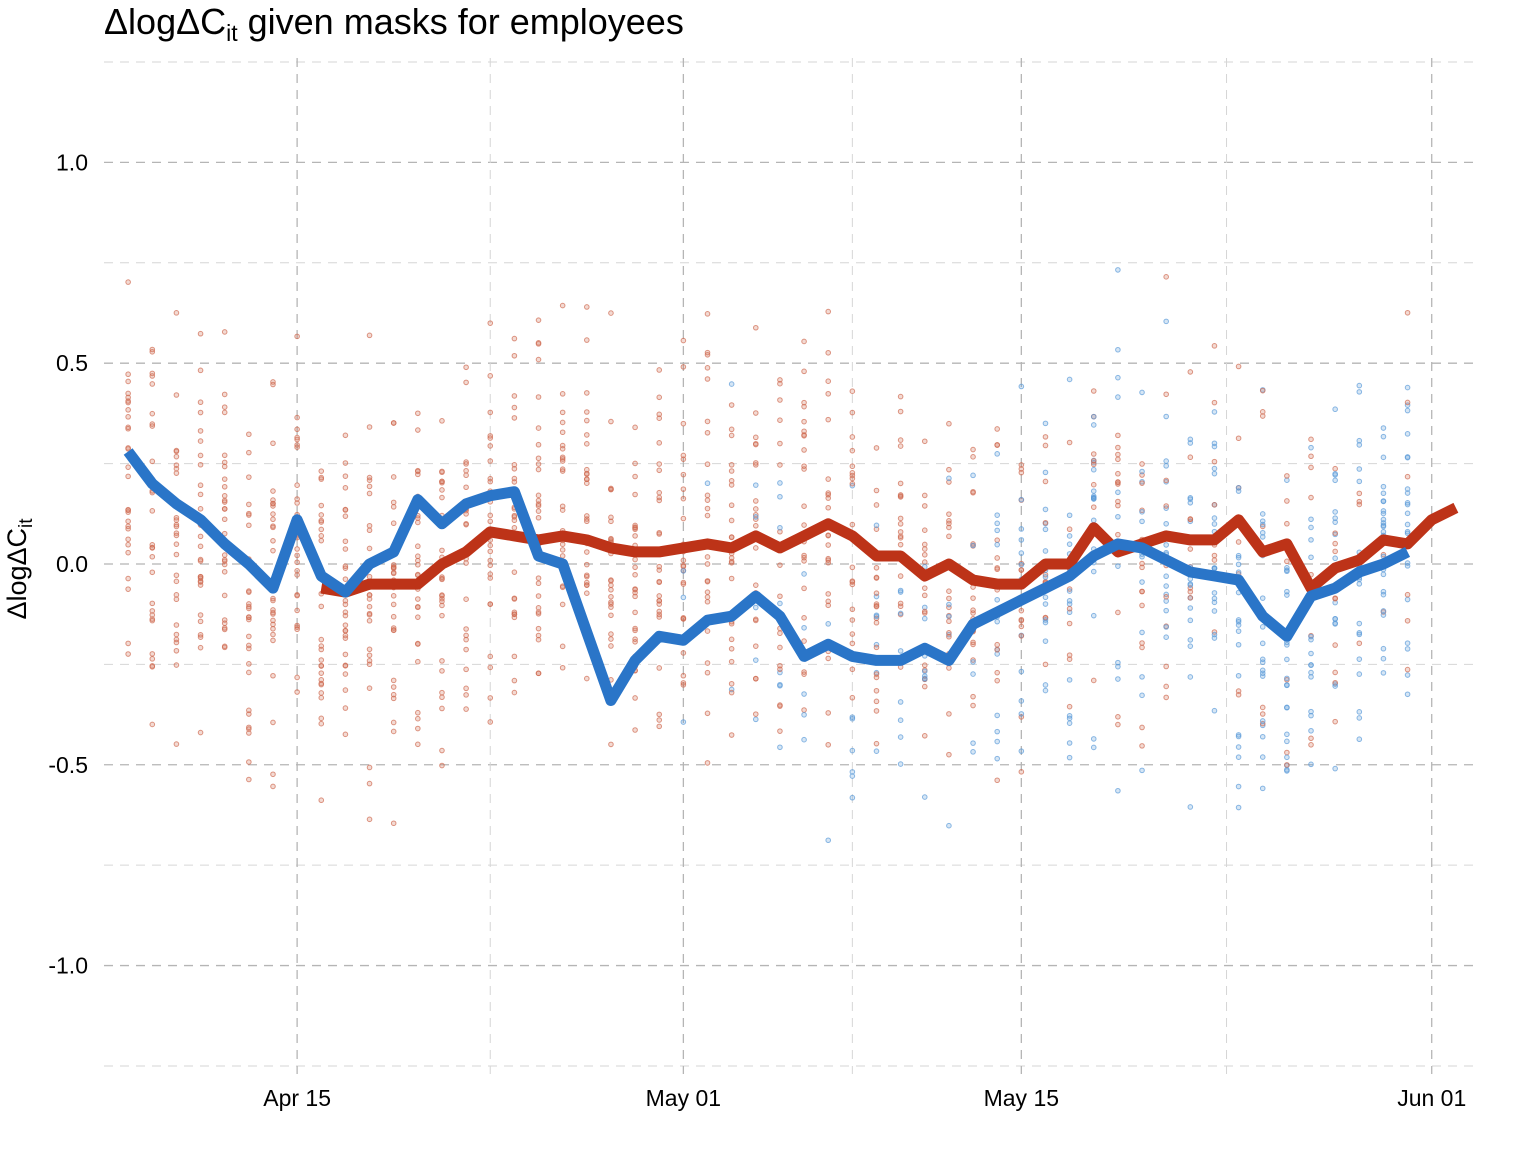  I want to click on x-tick-label: Apr 15, so click(297, 1098).